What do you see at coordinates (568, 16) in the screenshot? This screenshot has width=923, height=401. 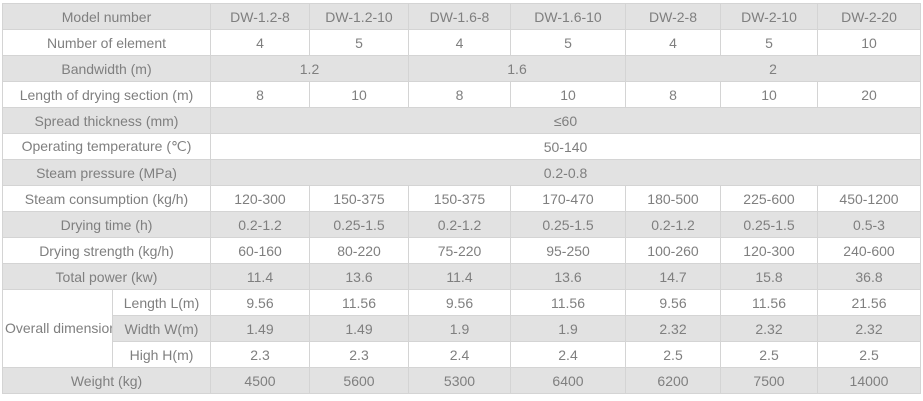 I see `model-header-cell: DW-1.6-10` at bounding box center [568, 16].